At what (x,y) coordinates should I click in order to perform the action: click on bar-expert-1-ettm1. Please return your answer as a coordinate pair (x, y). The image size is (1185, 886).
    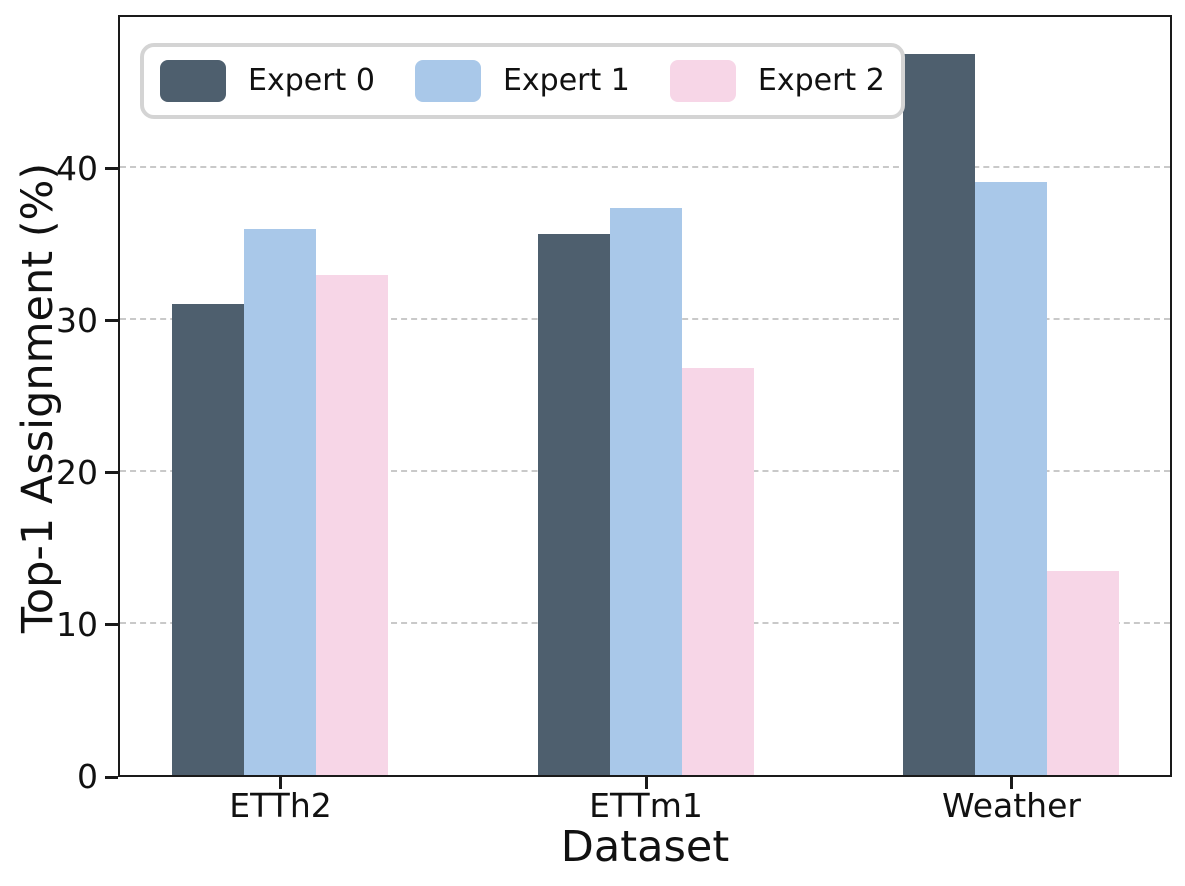
    Looking at the image, I should click on (645, 491).